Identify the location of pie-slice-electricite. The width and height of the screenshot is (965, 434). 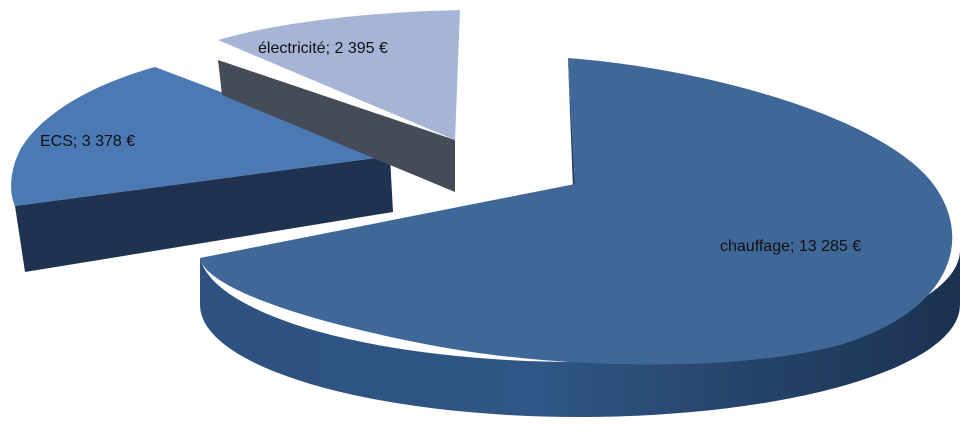
(339, 101).